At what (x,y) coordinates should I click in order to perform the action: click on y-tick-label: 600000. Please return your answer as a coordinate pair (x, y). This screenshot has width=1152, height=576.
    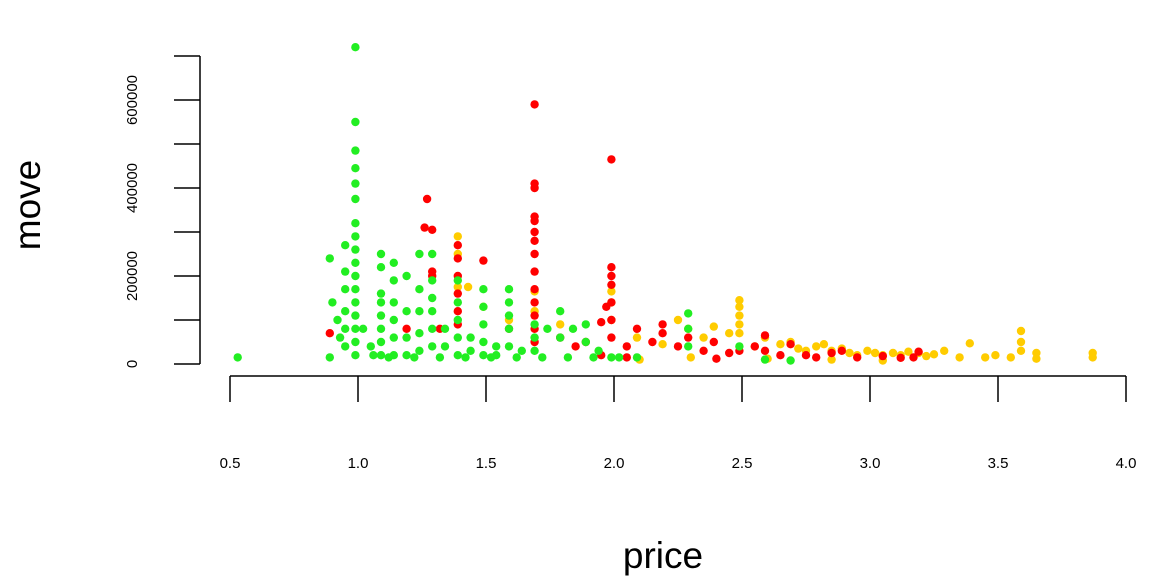
    Looking at the image, I should click on (132, 100).